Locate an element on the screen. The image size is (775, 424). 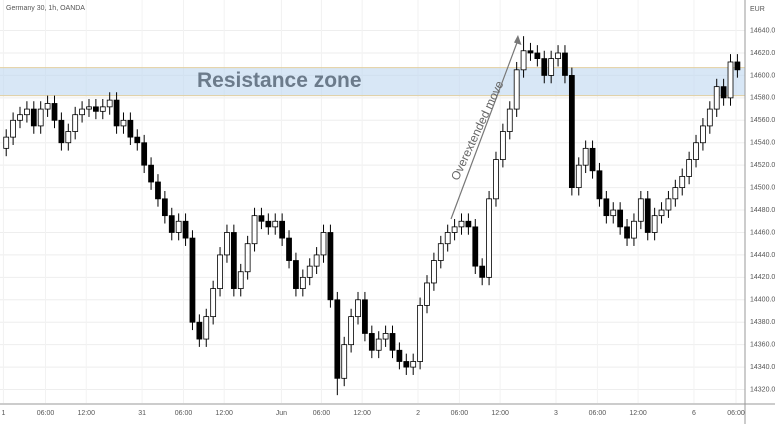
y-tick-label: 14340.0 is located at coordinates (762, 367).